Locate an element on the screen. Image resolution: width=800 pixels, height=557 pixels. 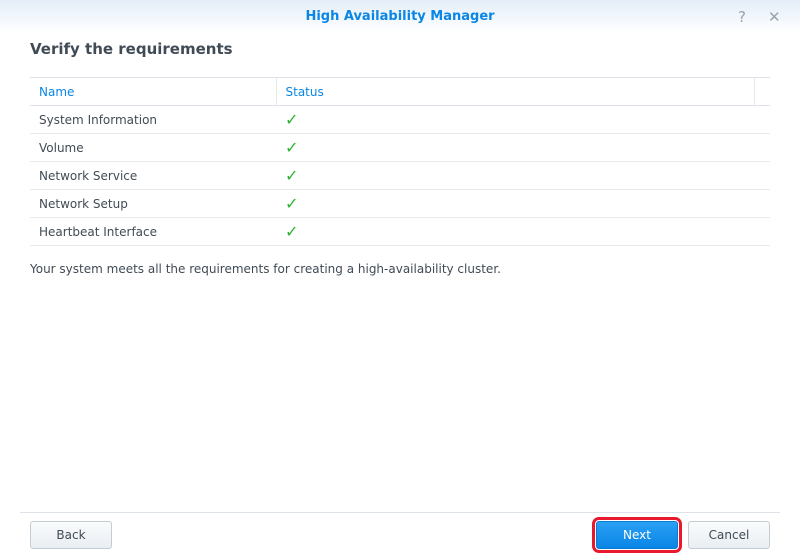
table-row: System Information ✓ is located at coordinates (400, 119).